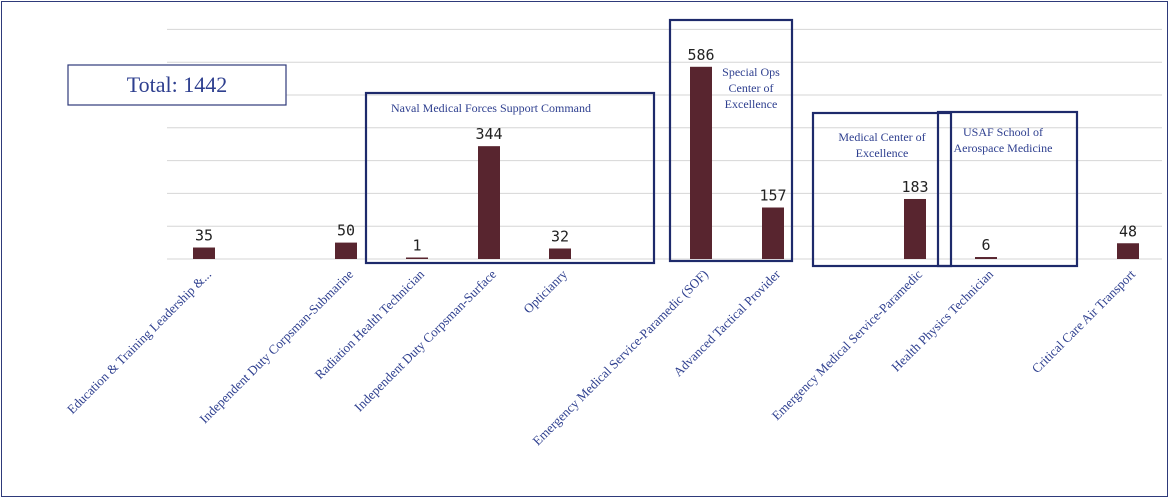 Image resolution: width=1171 pixels, height=500 pixels. What do you see at coordinates (751, 72) in the screenshot?
I see `annotation-text: Special Ops` at bounding box center [751, 72].